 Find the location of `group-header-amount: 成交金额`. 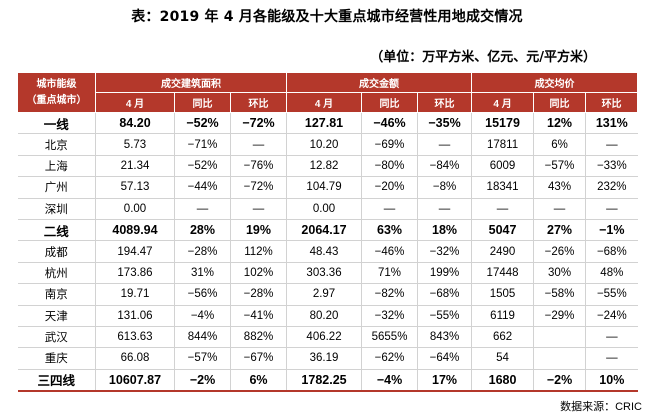

group-header-amount: 成交金额 is located at coordinates (379, 82).